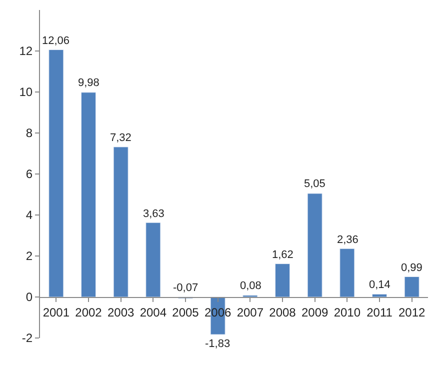 This screenshot has height=368, width=436. I want to click on x-tick-label: 2005, so click(186, 312).